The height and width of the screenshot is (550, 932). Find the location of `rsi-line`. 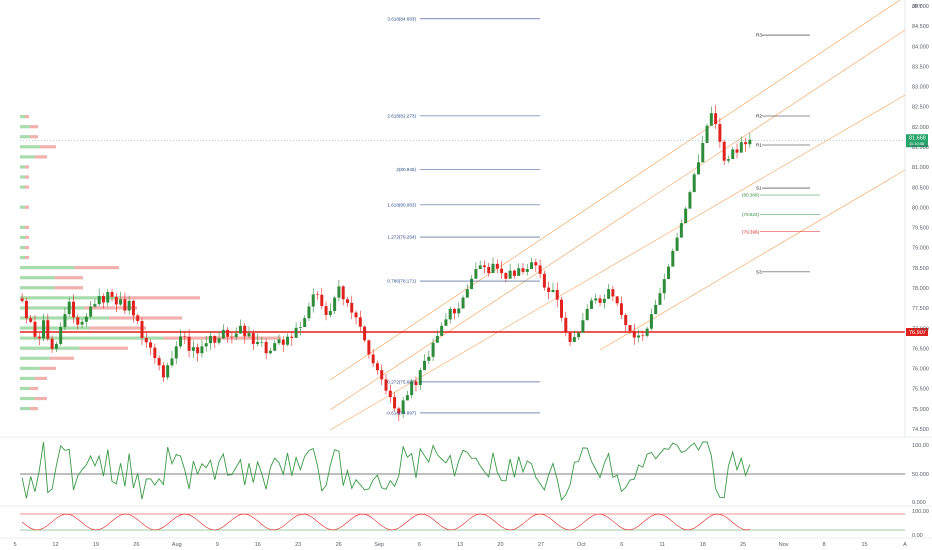

rsi-line is located at coordinates (386, 471).